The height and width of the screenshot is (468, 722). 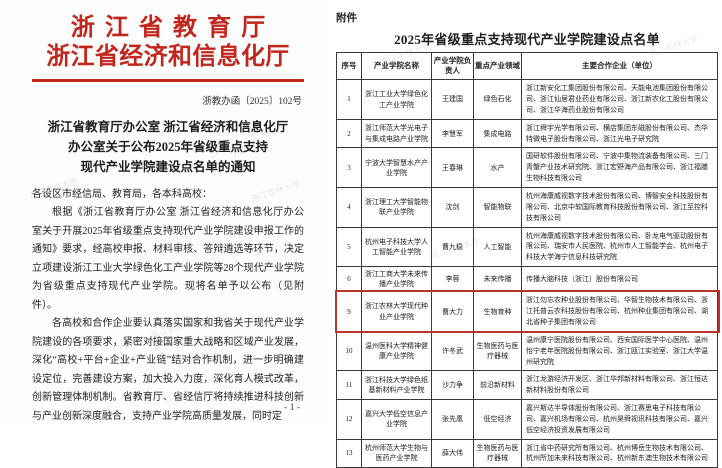 I want to click on table-title: 2025年省级重点支持现代产业学院建设点名单, so click(x=527, y=39).